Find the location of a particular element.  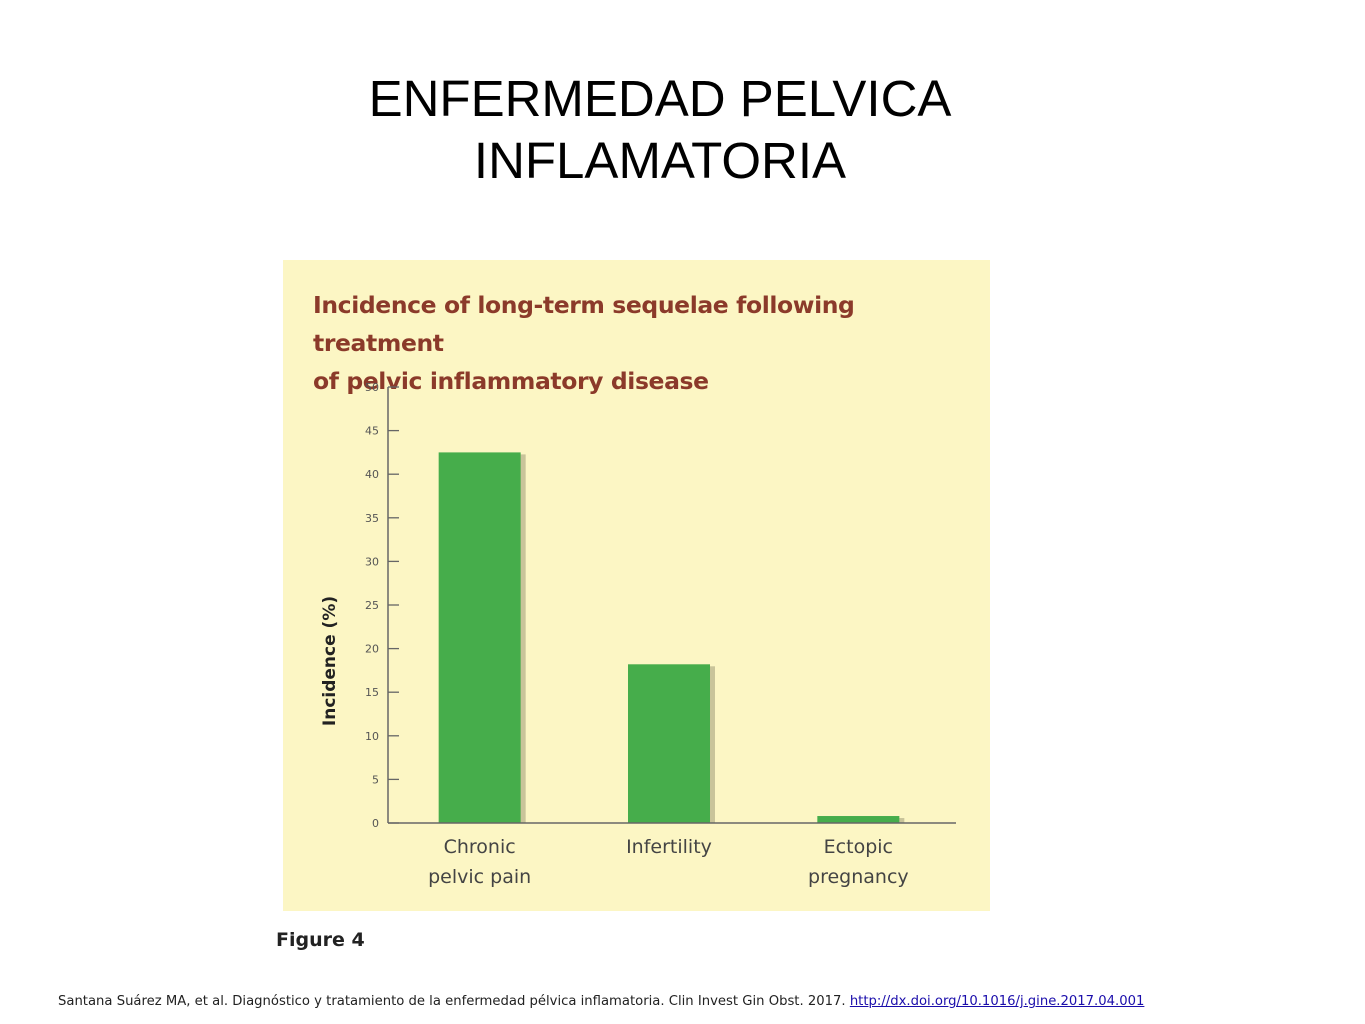

x-tick-label: Chronic is located at coordinates (480, 847).